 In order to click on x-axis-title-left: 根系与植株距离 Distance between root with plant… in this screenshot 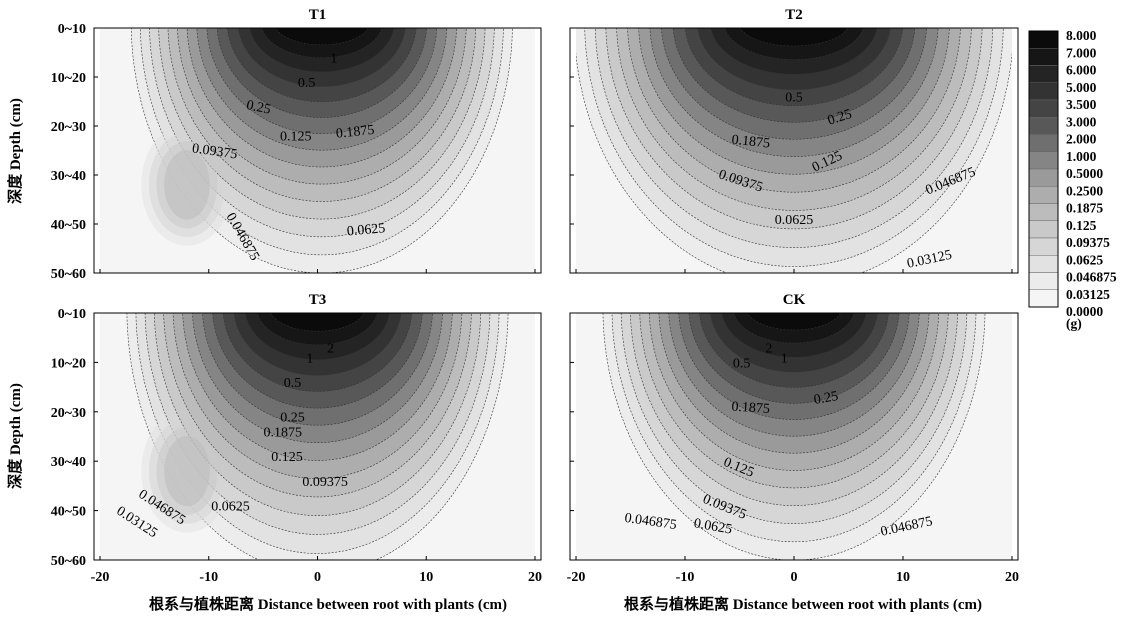, I will do `click(328, 604)`.